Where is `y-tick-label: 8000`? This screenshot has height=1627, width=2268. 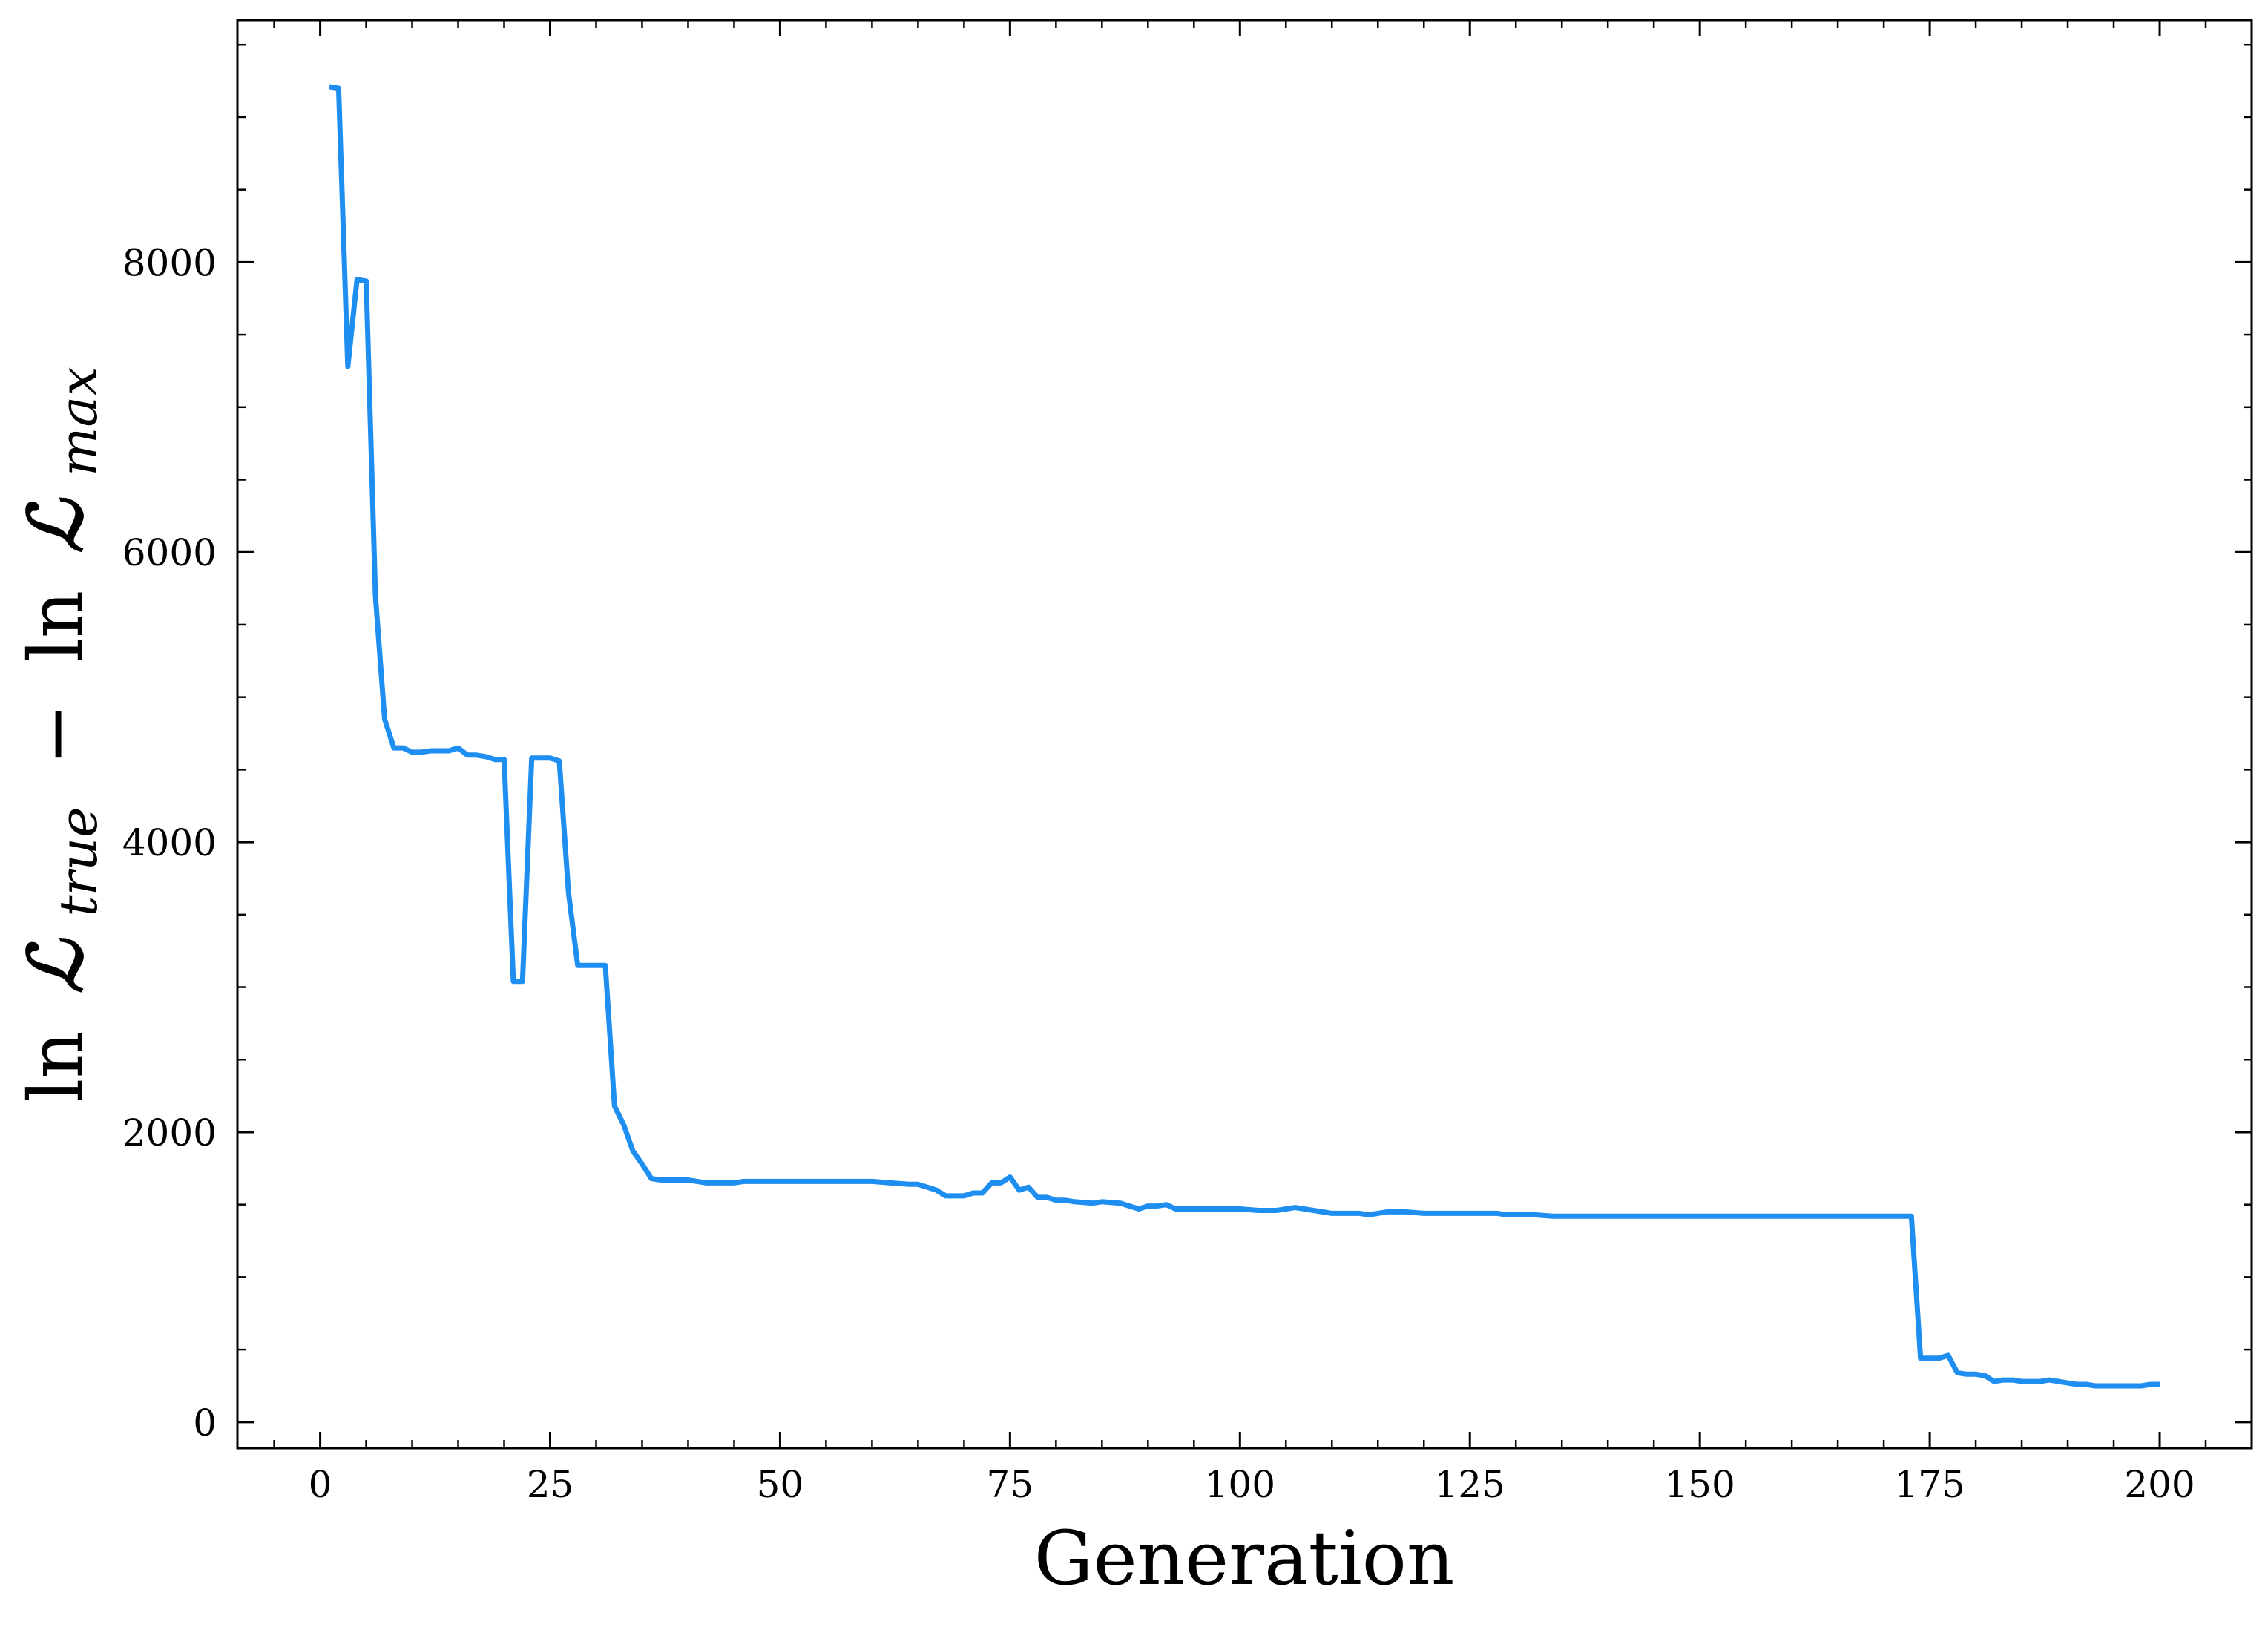
y-tick-label: 8000 is located at coordinates (170, 263).